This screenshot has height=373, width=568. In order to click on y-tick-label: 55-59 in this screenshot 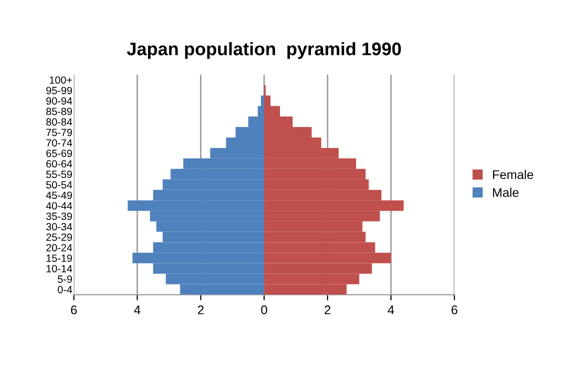, I will do `click(59, 174)`.